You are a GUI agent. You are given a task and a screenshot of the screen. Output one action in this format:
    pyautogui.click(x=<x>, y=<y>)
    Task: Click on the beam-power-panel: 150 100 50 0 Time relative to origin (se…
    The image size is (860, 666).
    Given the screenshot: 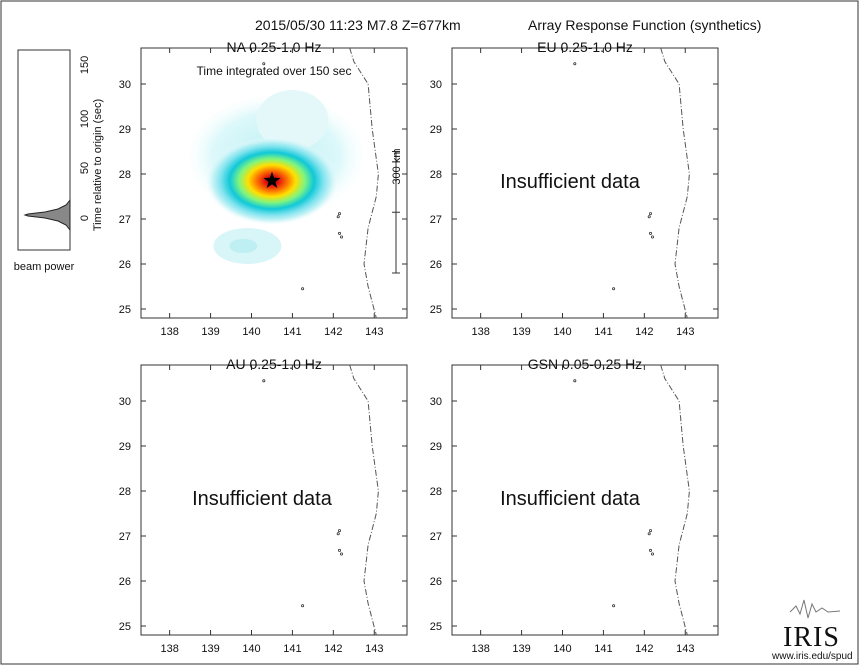 What is the action you would take?
    pyautogui.click(x=59, y=161)
    